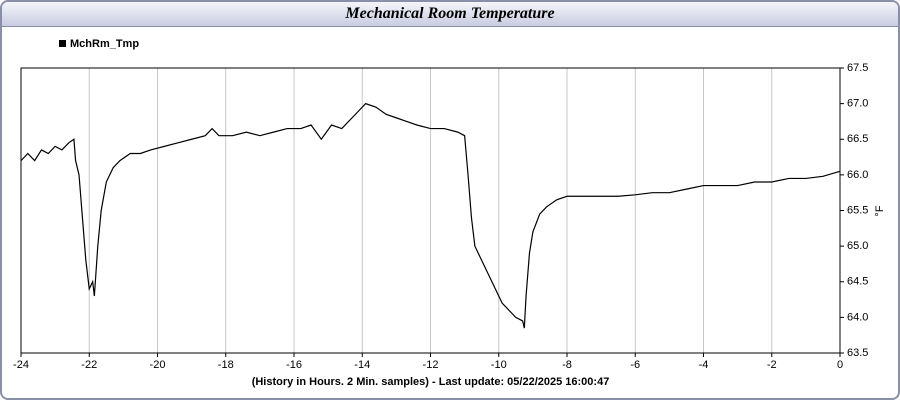  I want to click on x-tick-label: -10, so click(499, 365).